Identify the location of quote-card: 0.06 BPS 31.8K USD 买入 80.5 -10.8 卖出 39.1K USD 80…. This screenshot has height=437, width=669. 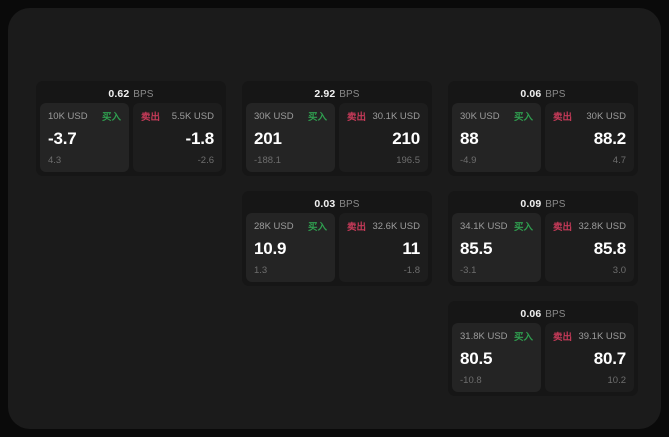
(543, 348).